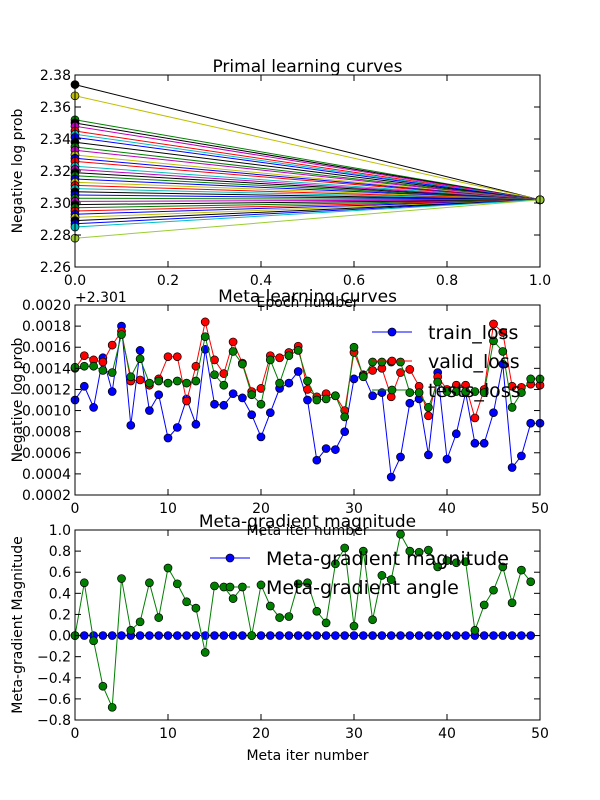  I want to click on x-axis-label: Meta iter number, so click(307, 531).